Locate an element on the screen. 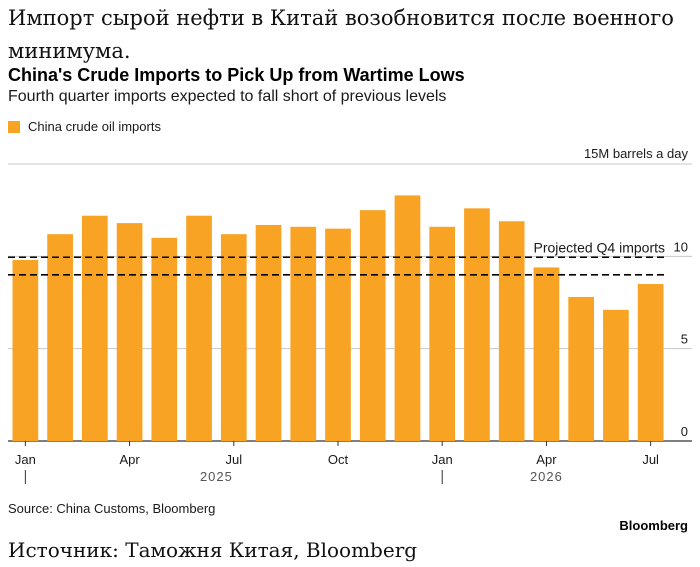 The image size is (700, 567). legend-label: China crude oil imports is located at coordinates (94, 126).